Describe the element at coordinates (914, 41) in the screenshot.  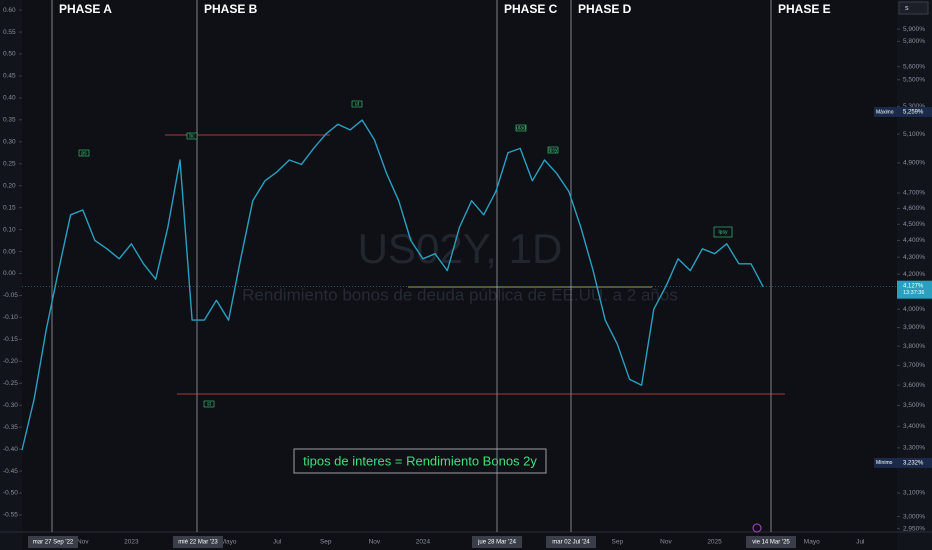
I see `y-tick-label: 5,800%` at that location.